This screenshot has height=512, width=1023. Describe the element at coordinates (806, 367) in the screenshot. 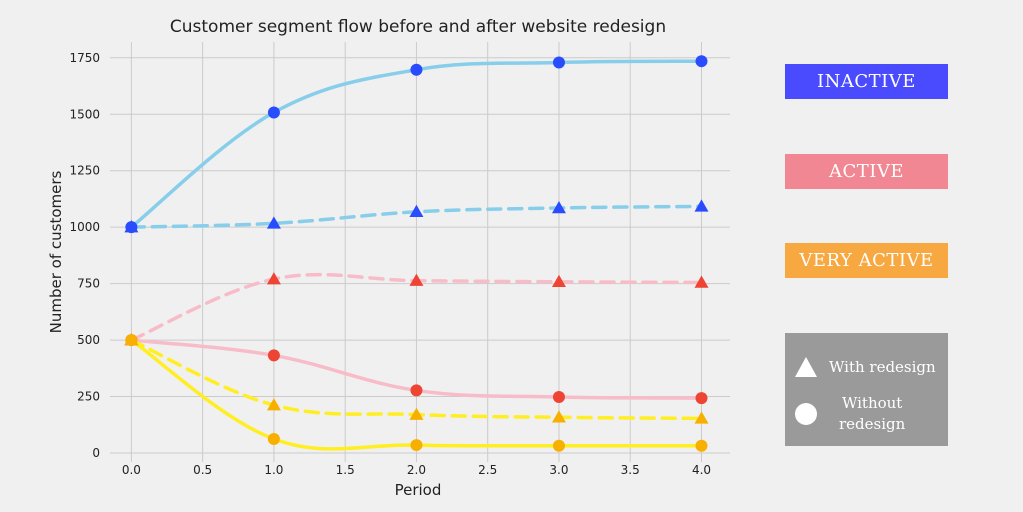

I see `triangle-icon` at that location.